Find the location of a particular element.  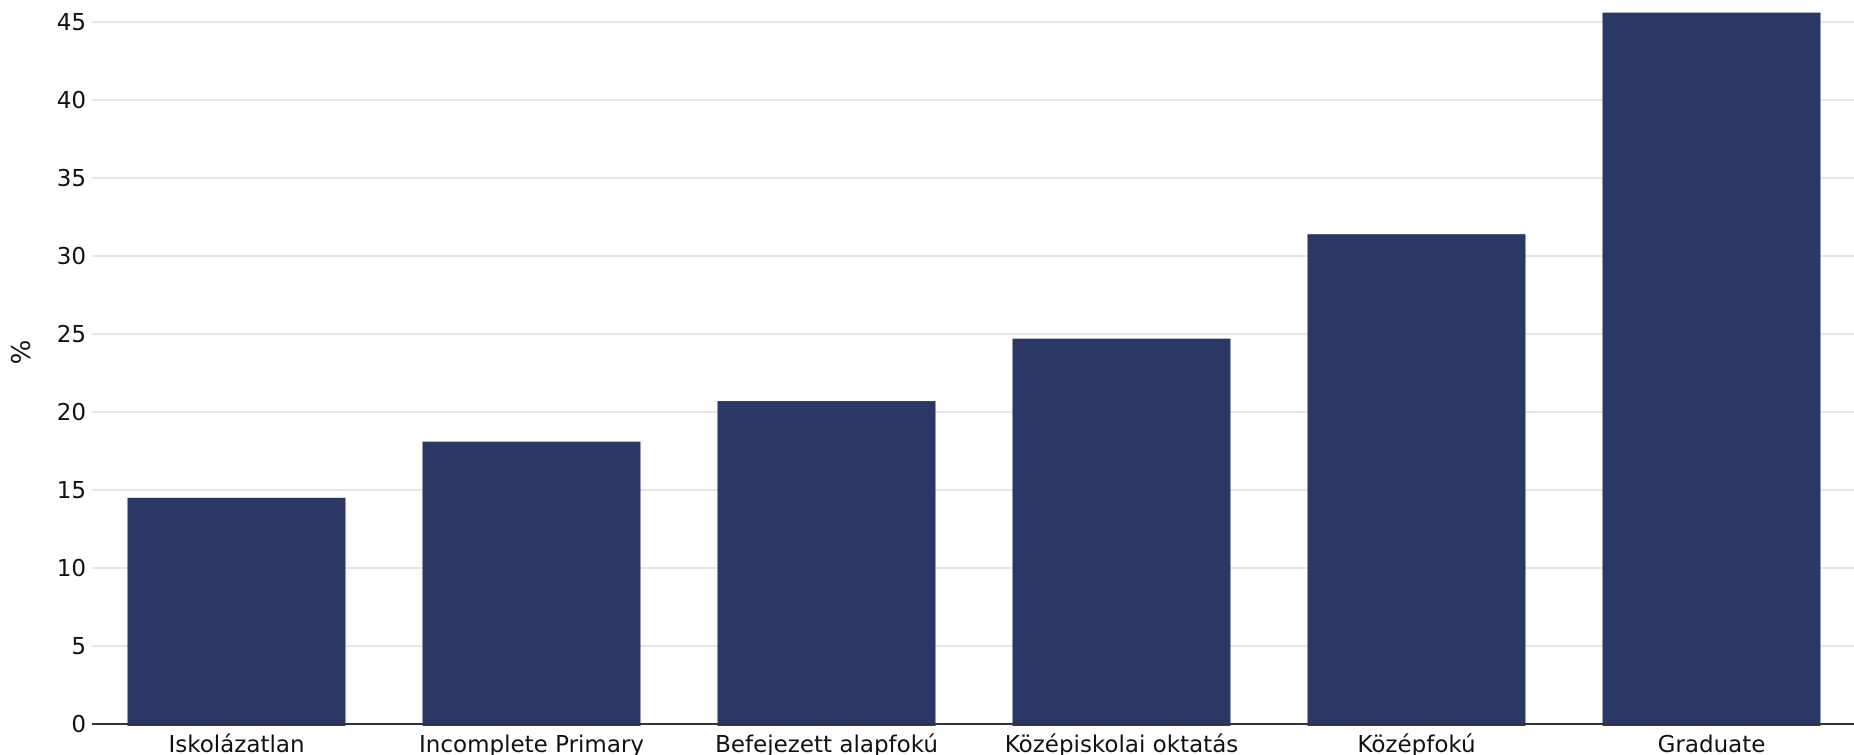

y-tick-label: 30 is located at coordinates (71, 257).